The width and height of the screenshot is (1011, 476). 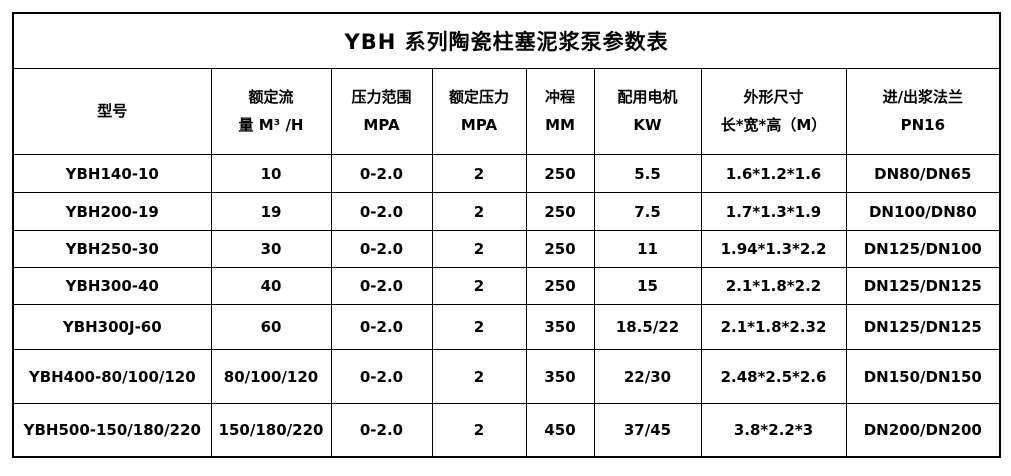 I want to click on cell-motor: 7.5, so click(x=647, y=211).